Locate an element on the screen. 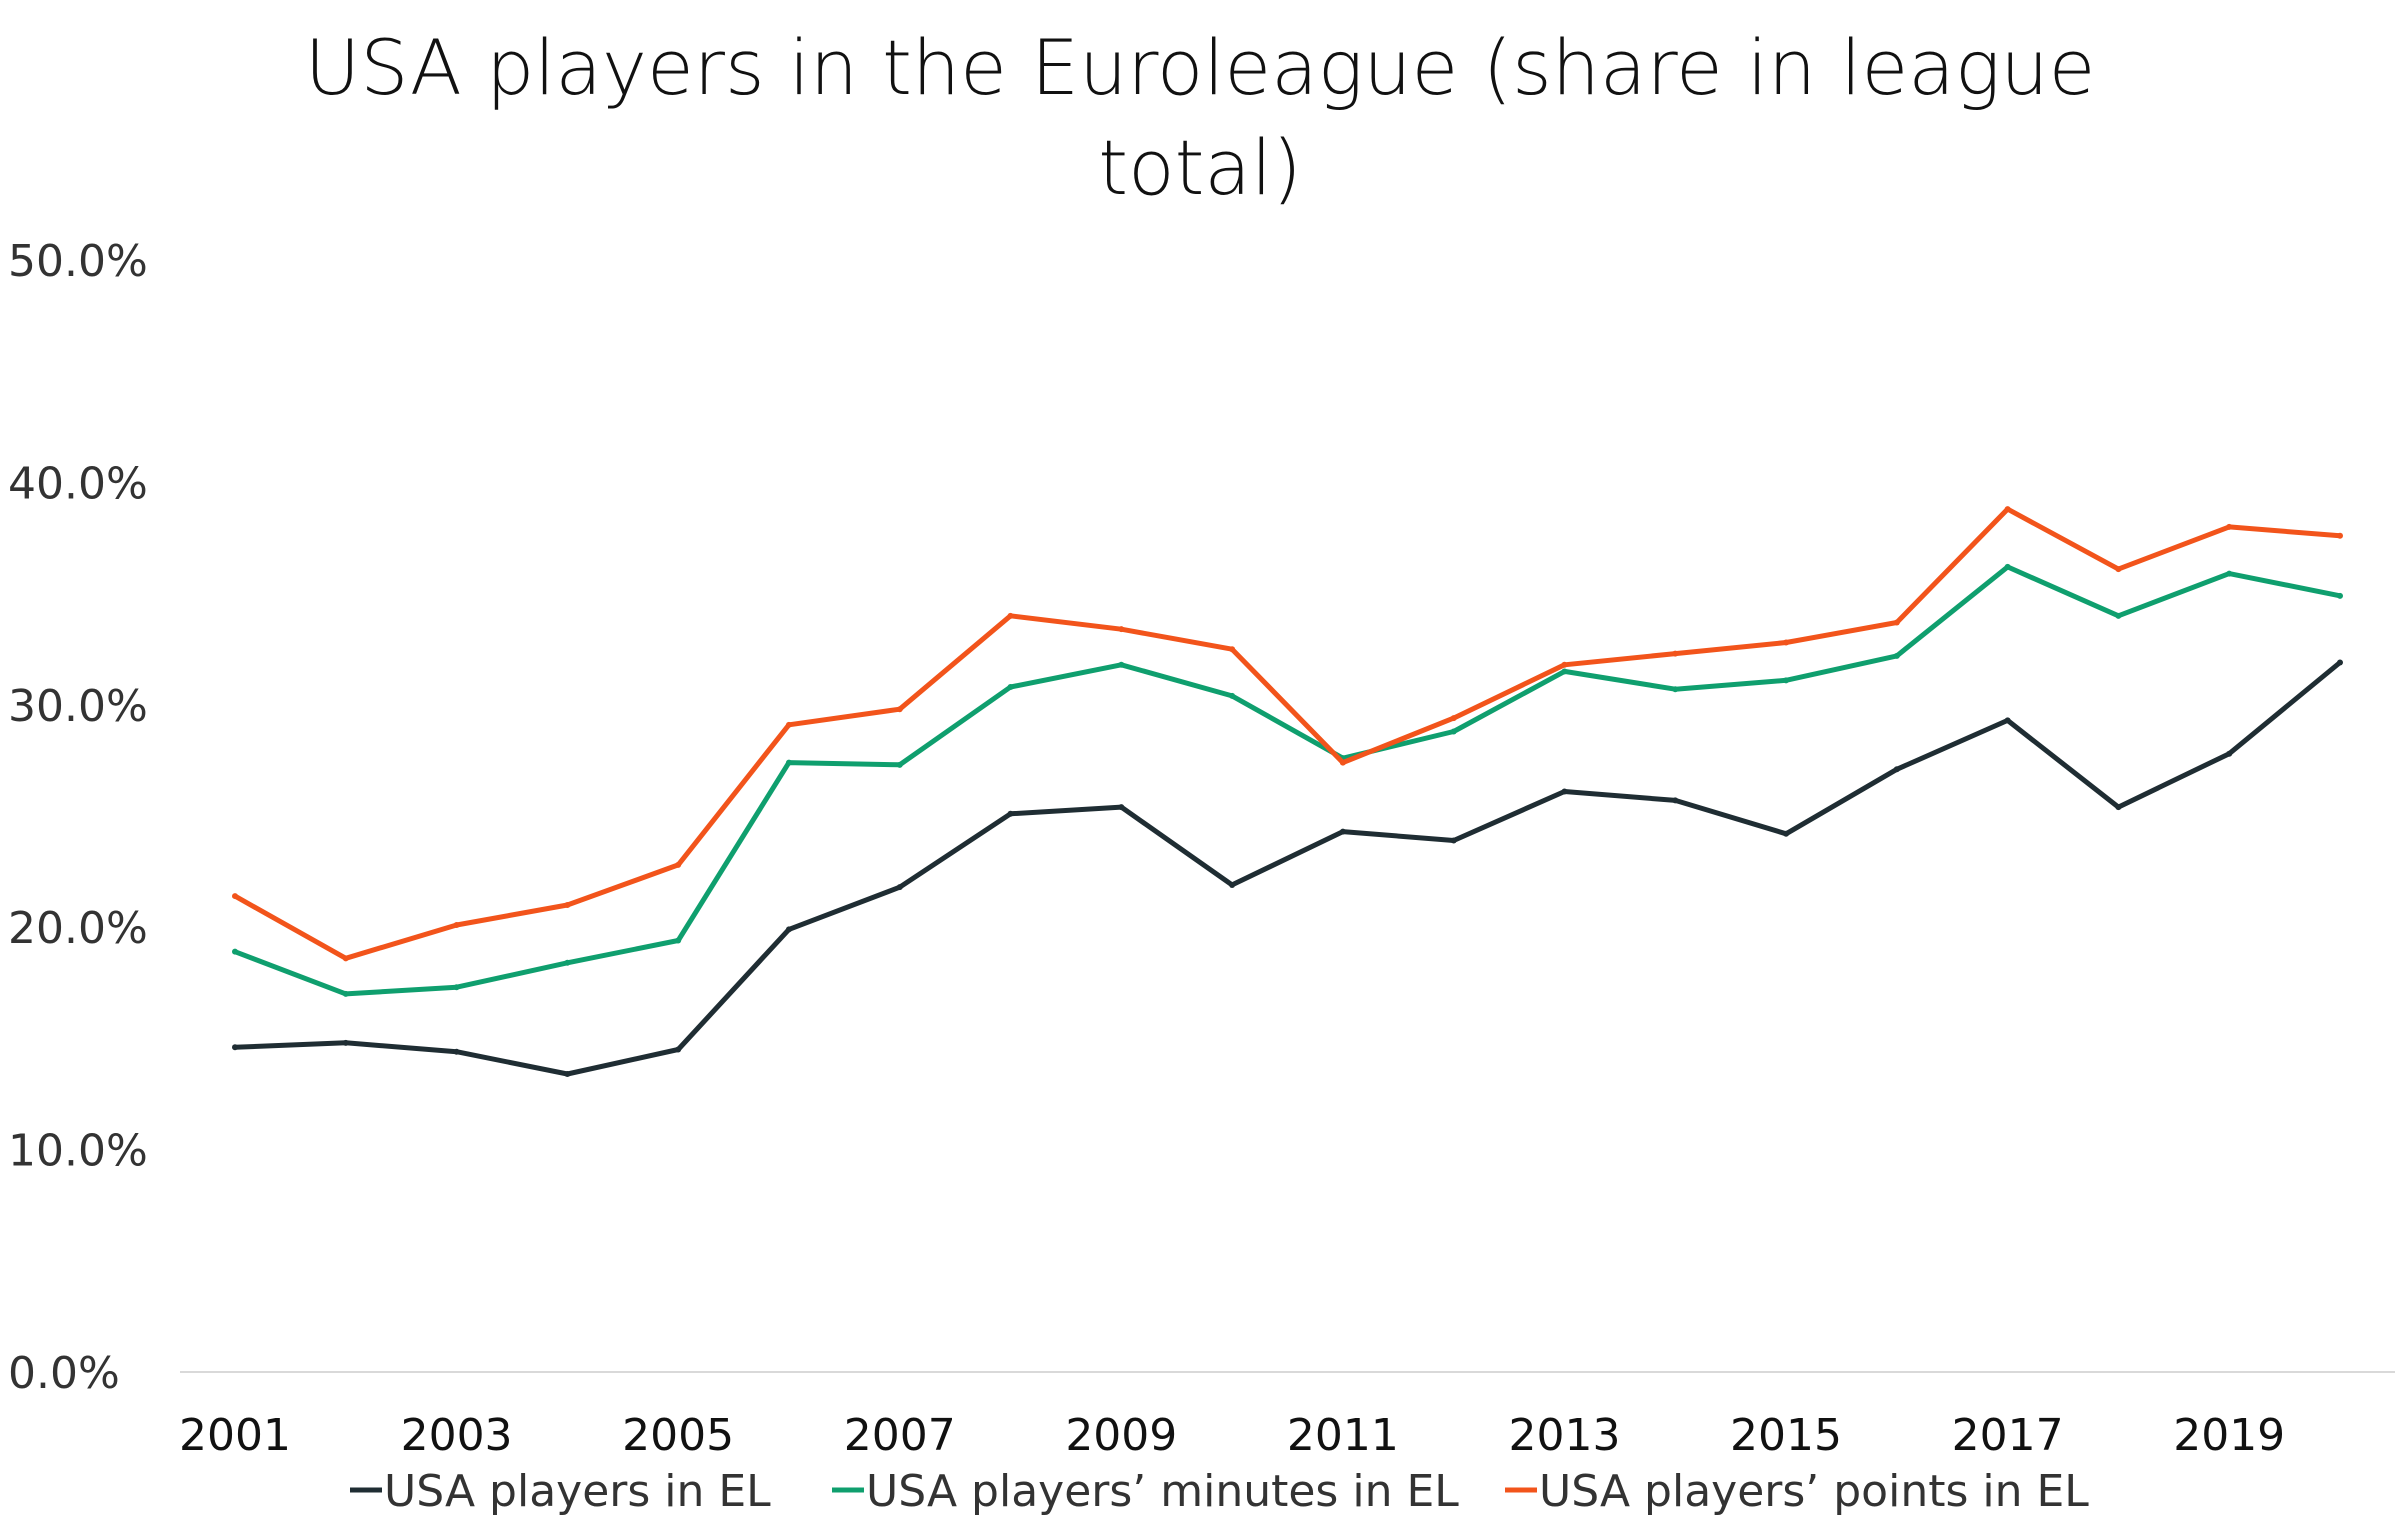 Image resolution: width=2400 pixels, height=1537 pixels. y-tick-label: 30.0% is located at coordinates (78, 706).